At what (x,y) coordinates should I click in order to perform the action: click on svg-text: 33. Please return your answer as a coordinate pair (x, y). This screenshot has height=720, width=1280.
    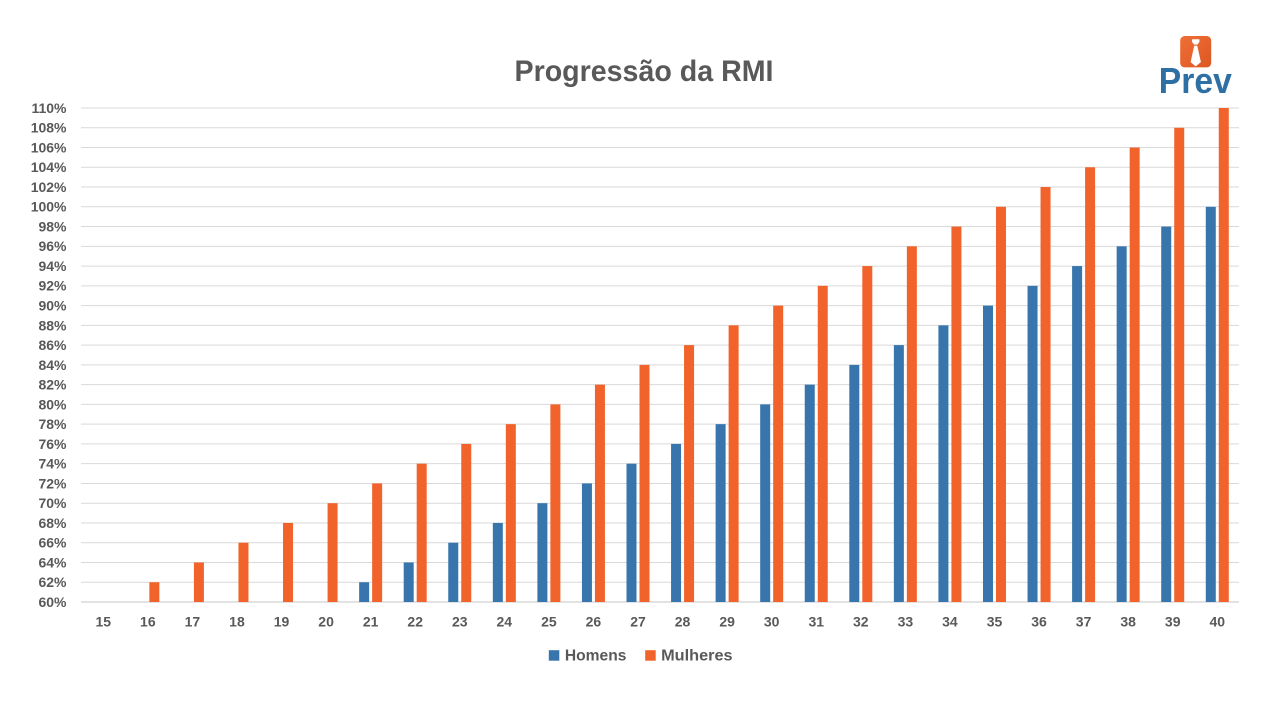
    Looking at the image, I should click on (906, 622).